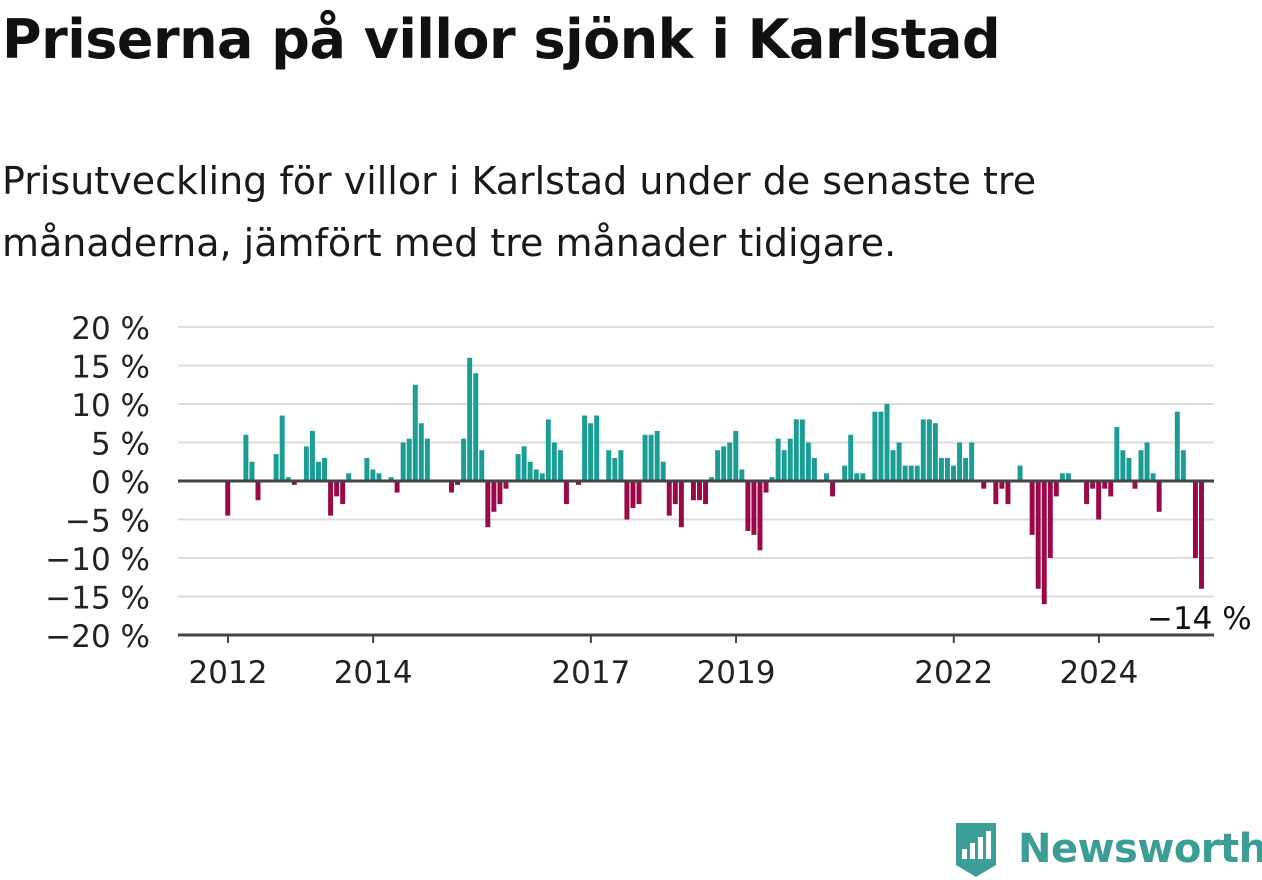  Describe the element at coordinates (1107, 849) in the screenshot. I see `brand-logo: Newsworthy` at that location.